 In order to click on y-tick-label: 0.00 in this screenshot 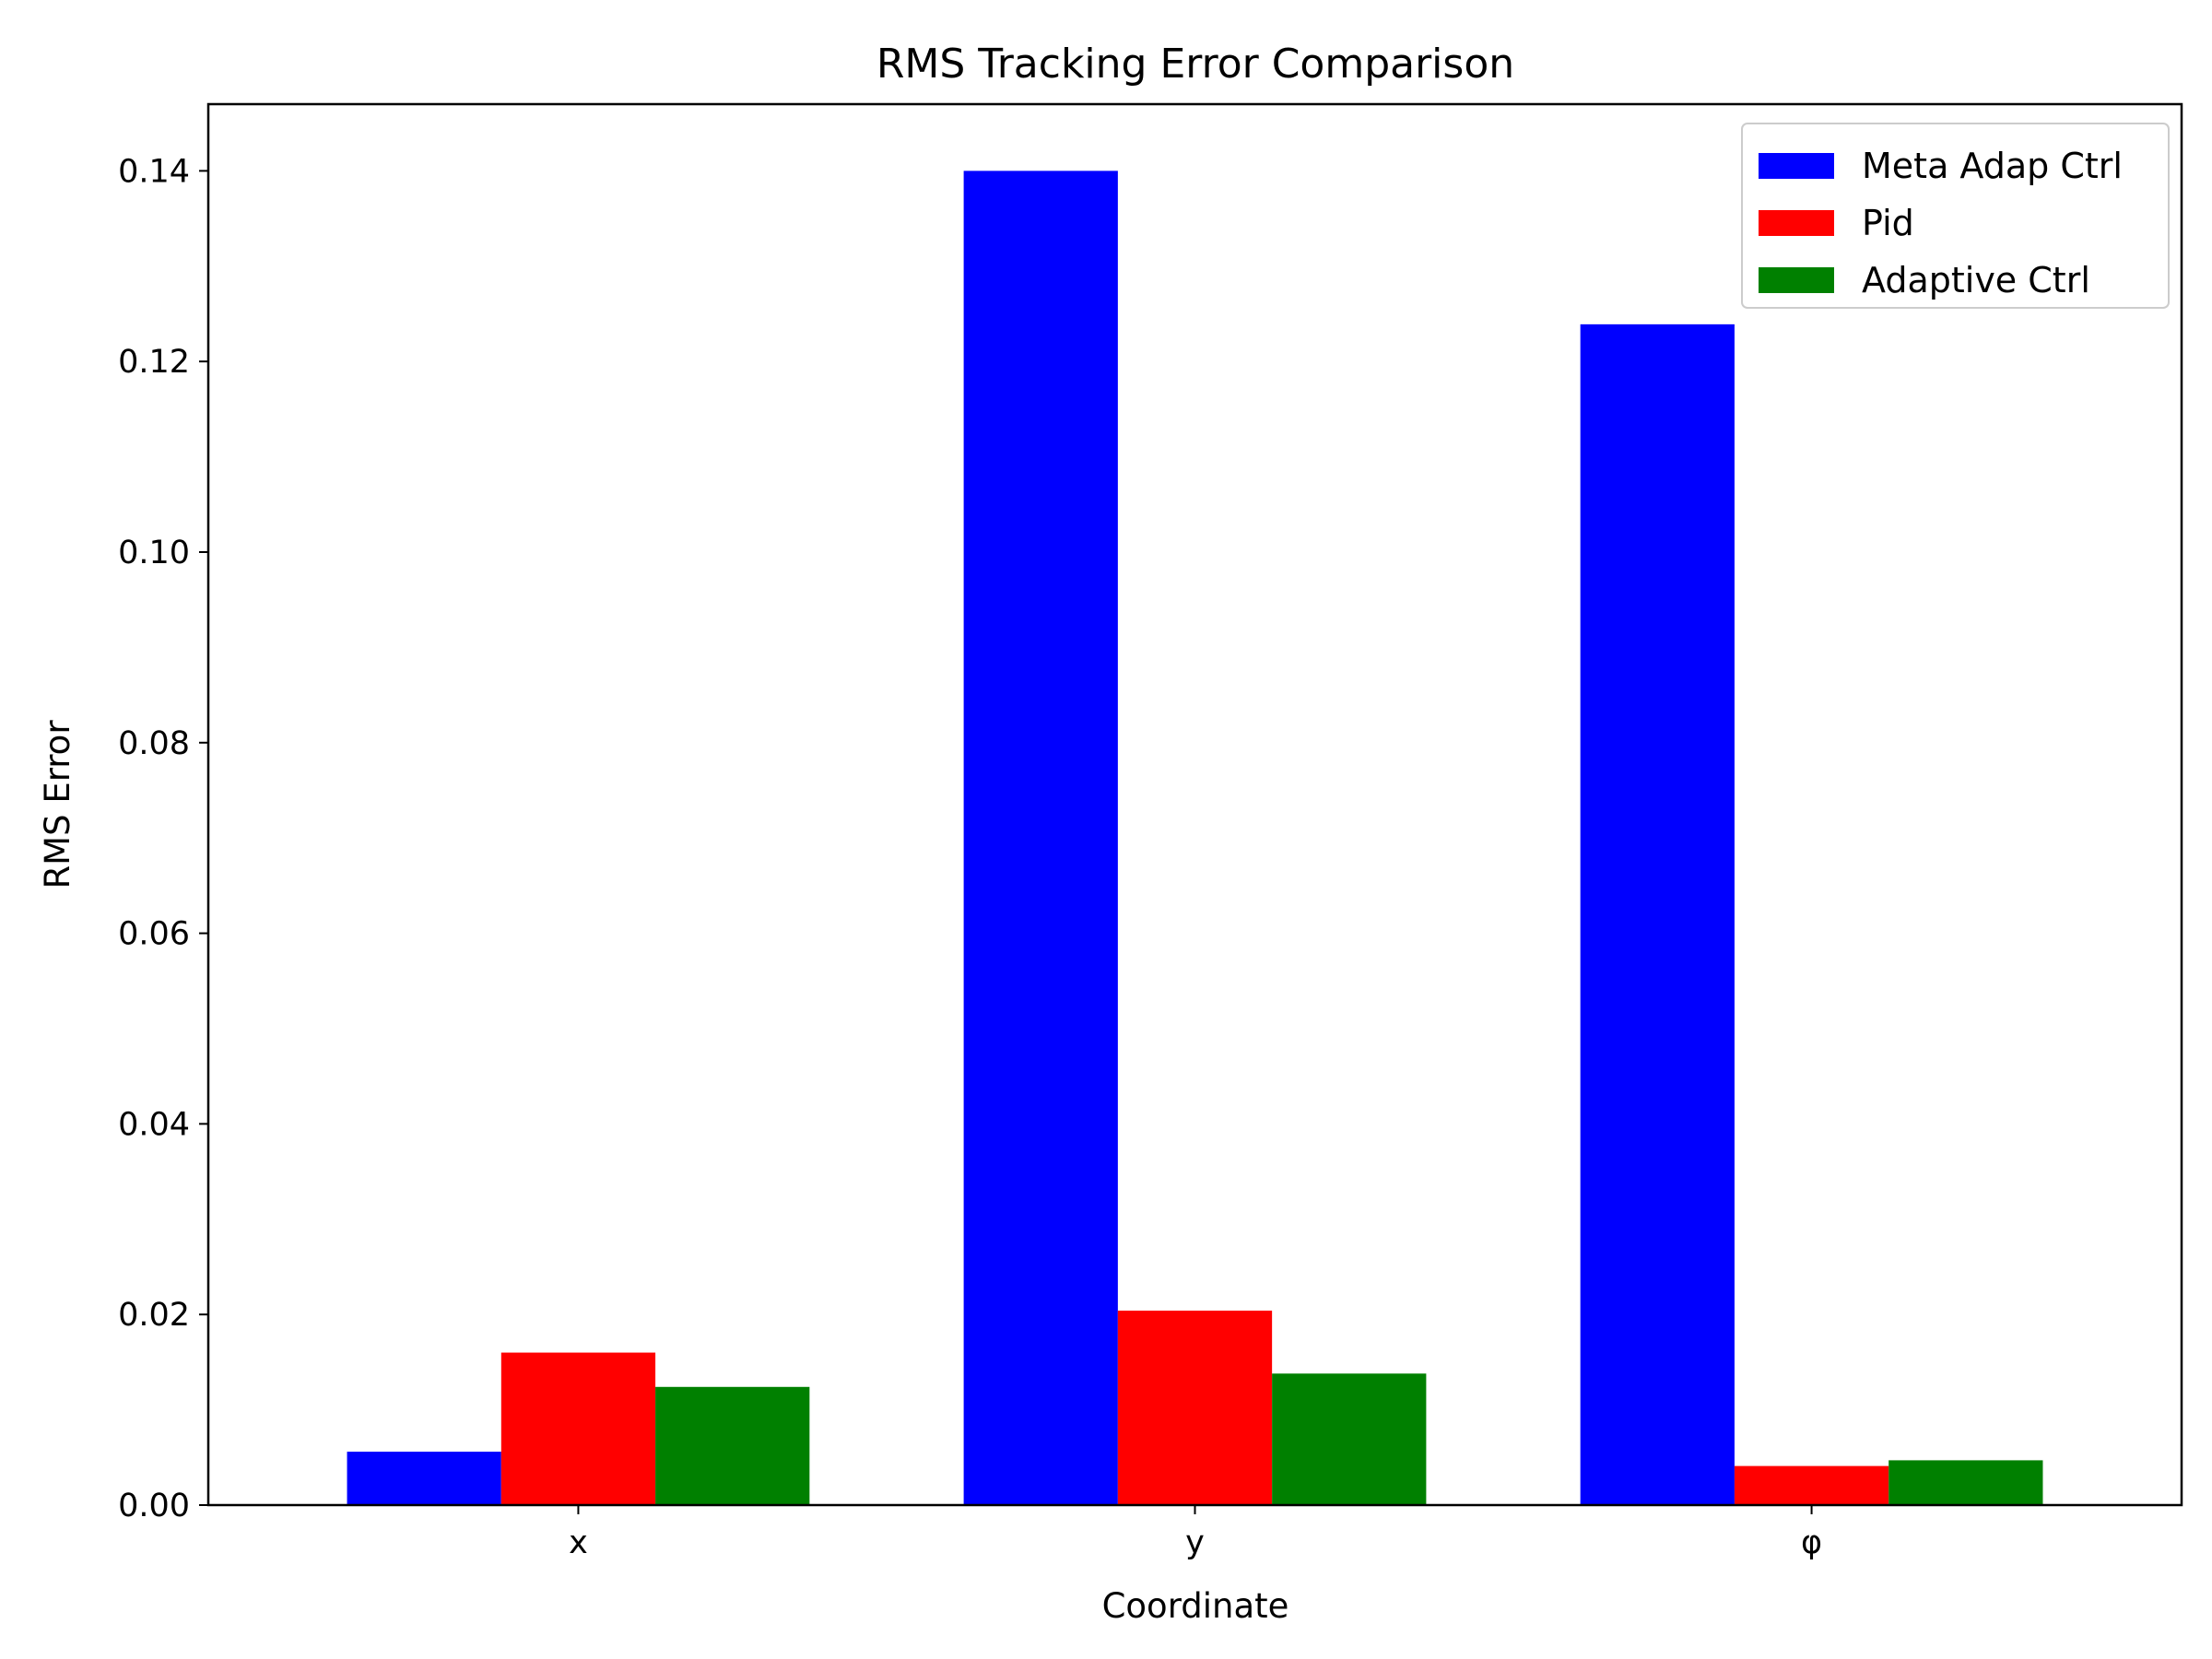, I will do `click(154, 1506)`.